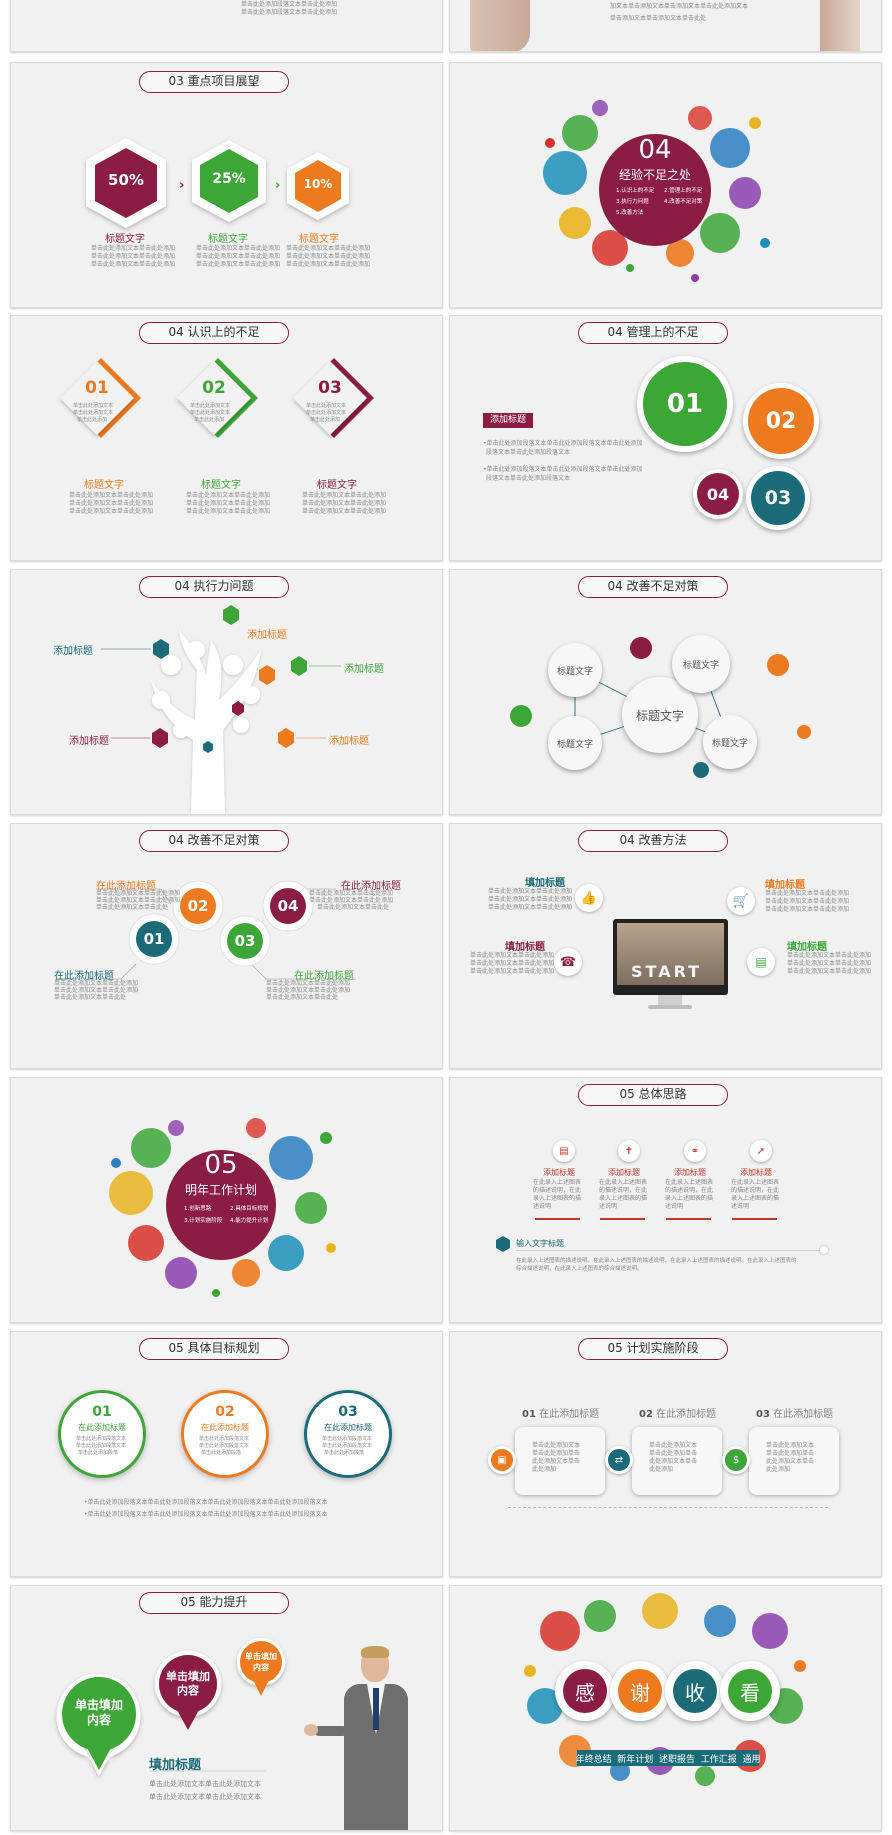  Describe the element at coordinates (111, 495) in the screenshot. I see `diamond-desc-1a: 单击此处添加文本单击此处添加` at that location.